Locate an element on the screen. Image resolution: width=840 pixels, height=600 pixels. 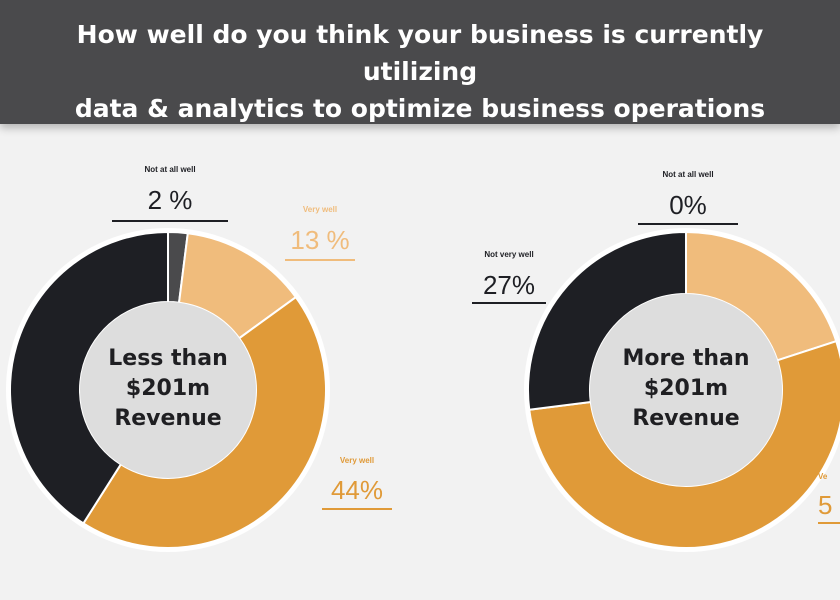
donut-2-slice-3-category-label: Ve is located at coordinates (823, 476).